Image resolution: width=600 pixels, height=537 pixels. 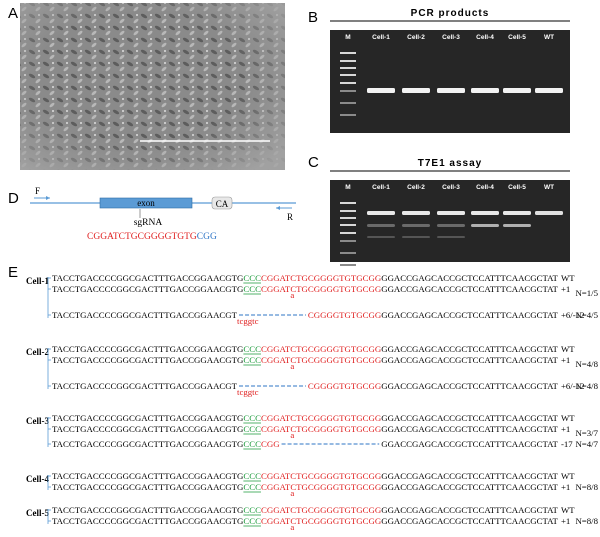 What do you see at coordinates (347, 37) in the screenshot?
I see `lane-label: M` at bounding box center [347, 37].